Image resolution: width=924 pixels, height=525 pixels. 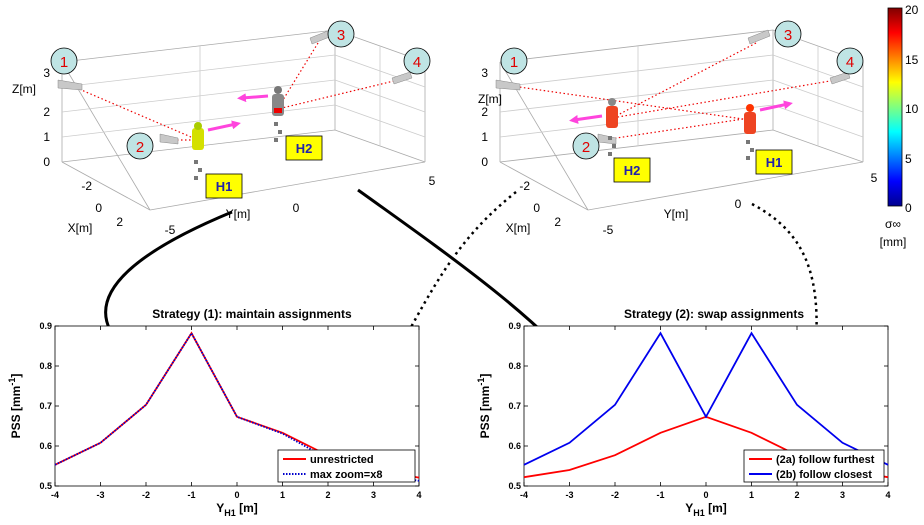 I want to click on x-axis-label: YH1 [m], so click(x=237, y=509).